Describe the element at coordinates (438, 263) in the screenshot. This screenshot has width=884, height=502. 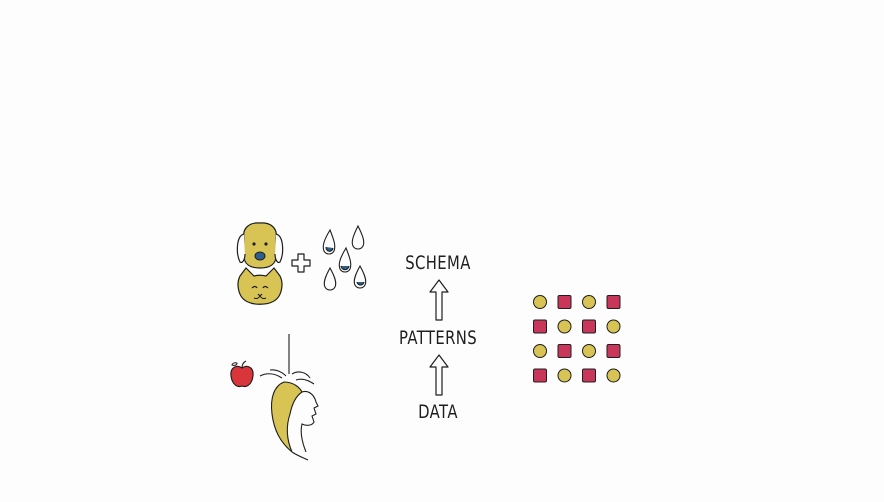
I see `schema-label: SCHEMA` at that location.